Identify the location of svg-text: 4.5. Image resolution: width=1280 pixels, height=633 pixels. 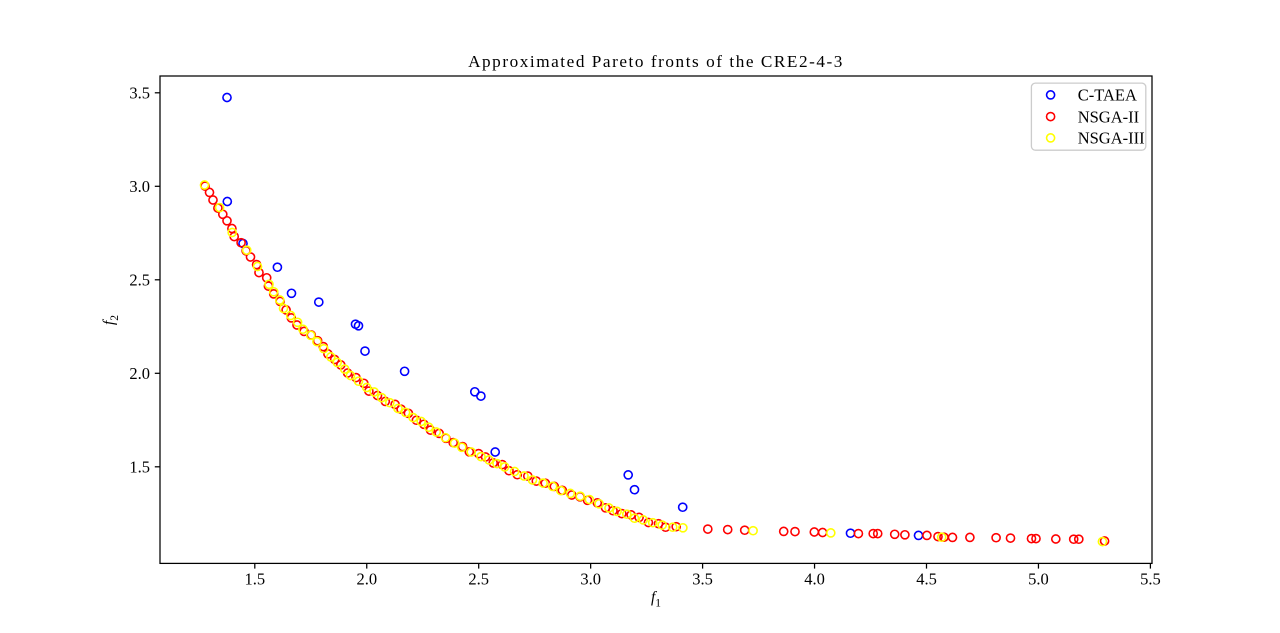
(926, 579).